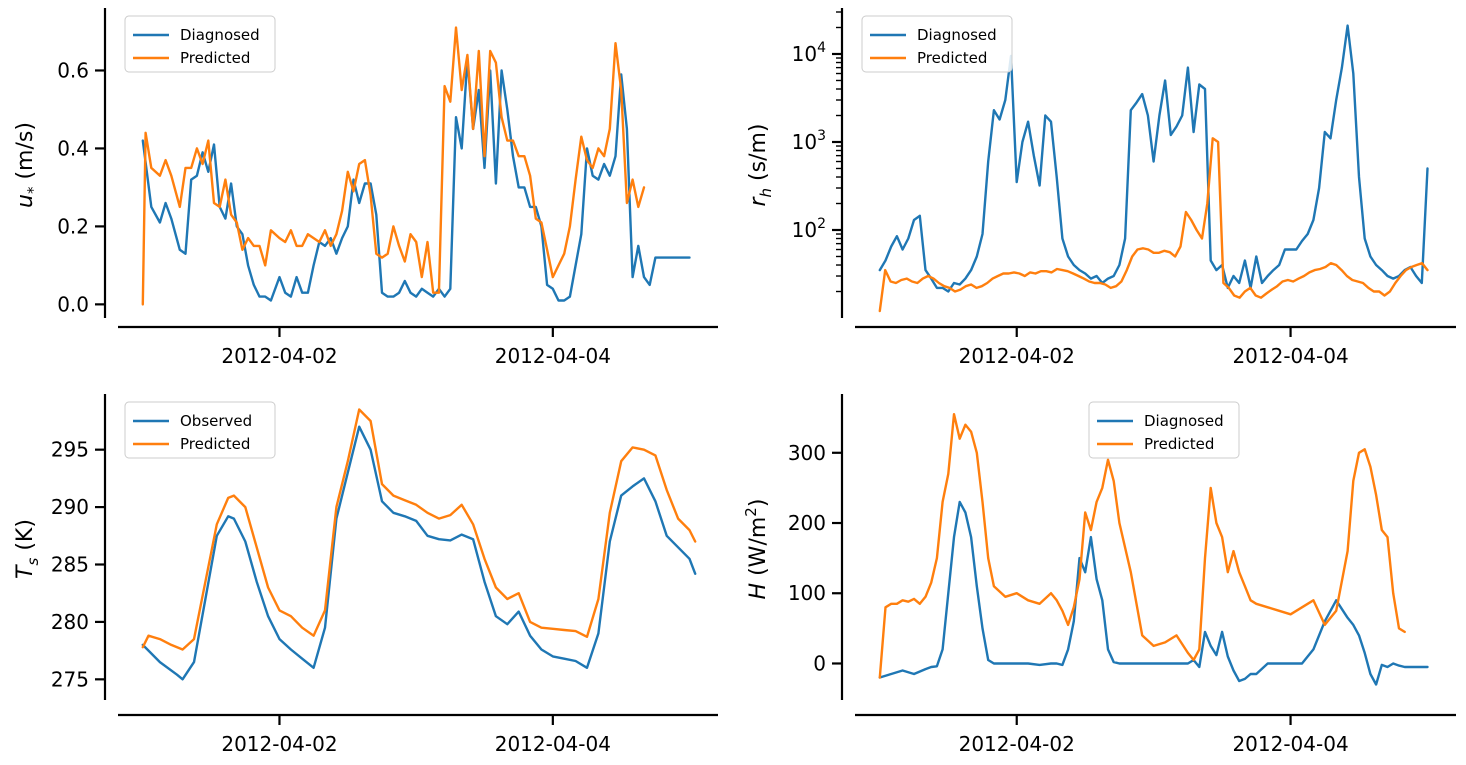  I want to click on x-tick-label-ustar: 2012-04-04, so click(553, 356).